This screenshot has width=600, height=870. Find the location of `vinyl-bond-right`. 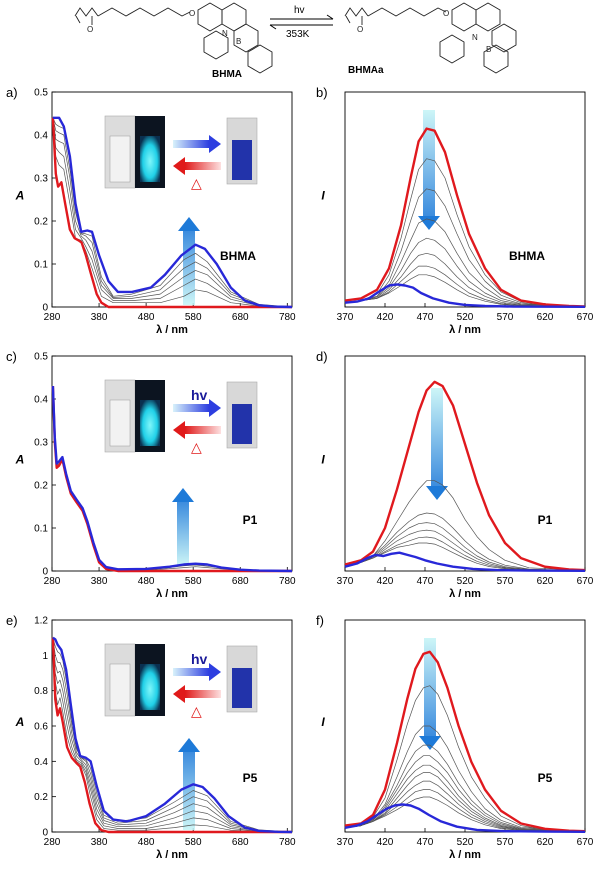

vinyl-bond-right is located at coordinates (348, 19).